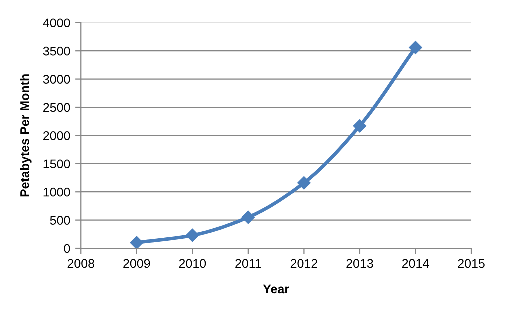 The image size is (507, 327). Describe the element at coordinates (57, 164) in the screenshot. I see `y-tick-label: 1500` at that location.